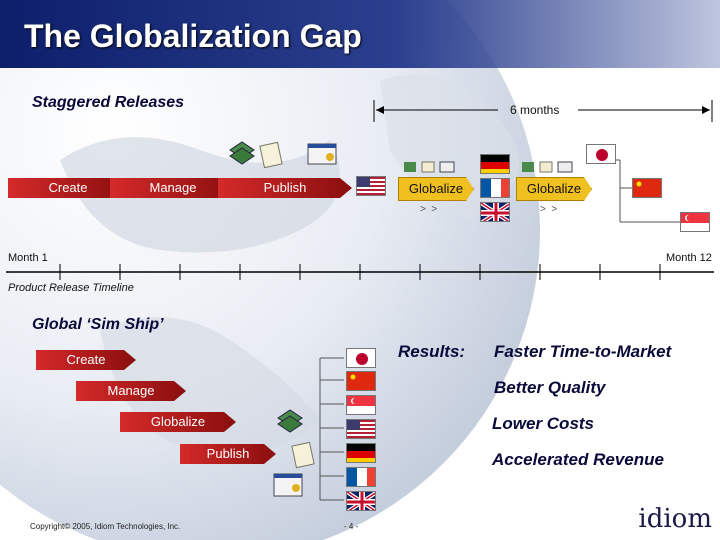 Image resolution: width=720 pixels, height=540 pixels. Describe the element at coordinates (108, 102) in the screenshot. I see `staggered-heading: Staggered Releases` at that location.